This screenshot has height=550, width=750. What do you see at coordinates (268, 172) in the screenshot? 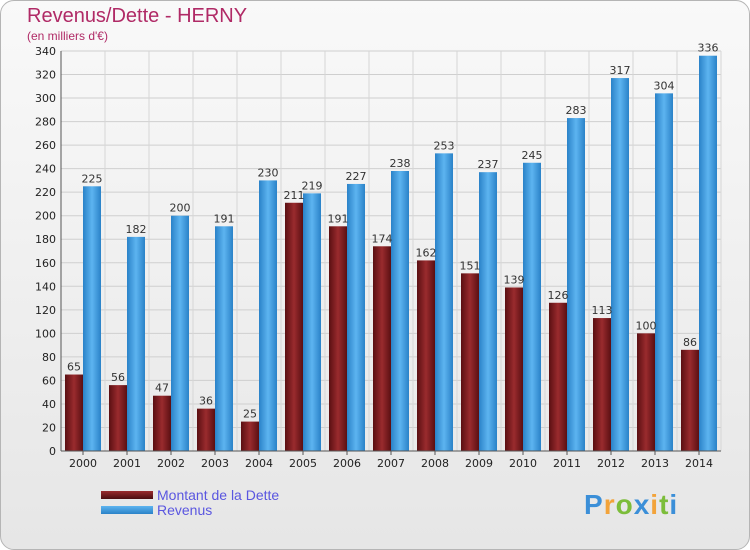
I see `data-label-revenue: 230` at bounding box center [268, 172].